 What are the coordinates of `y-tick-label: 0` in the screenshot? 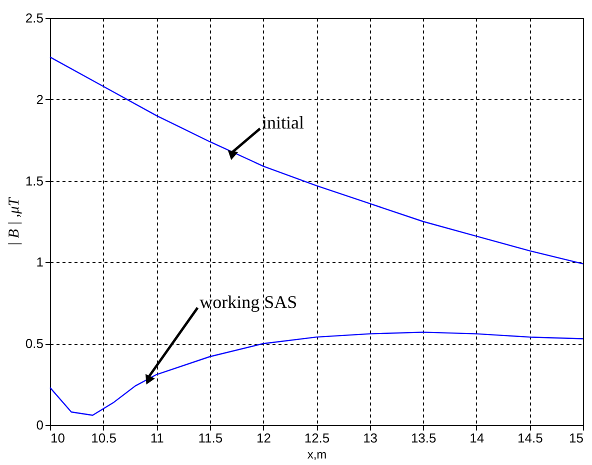 It's located at (40, 425).